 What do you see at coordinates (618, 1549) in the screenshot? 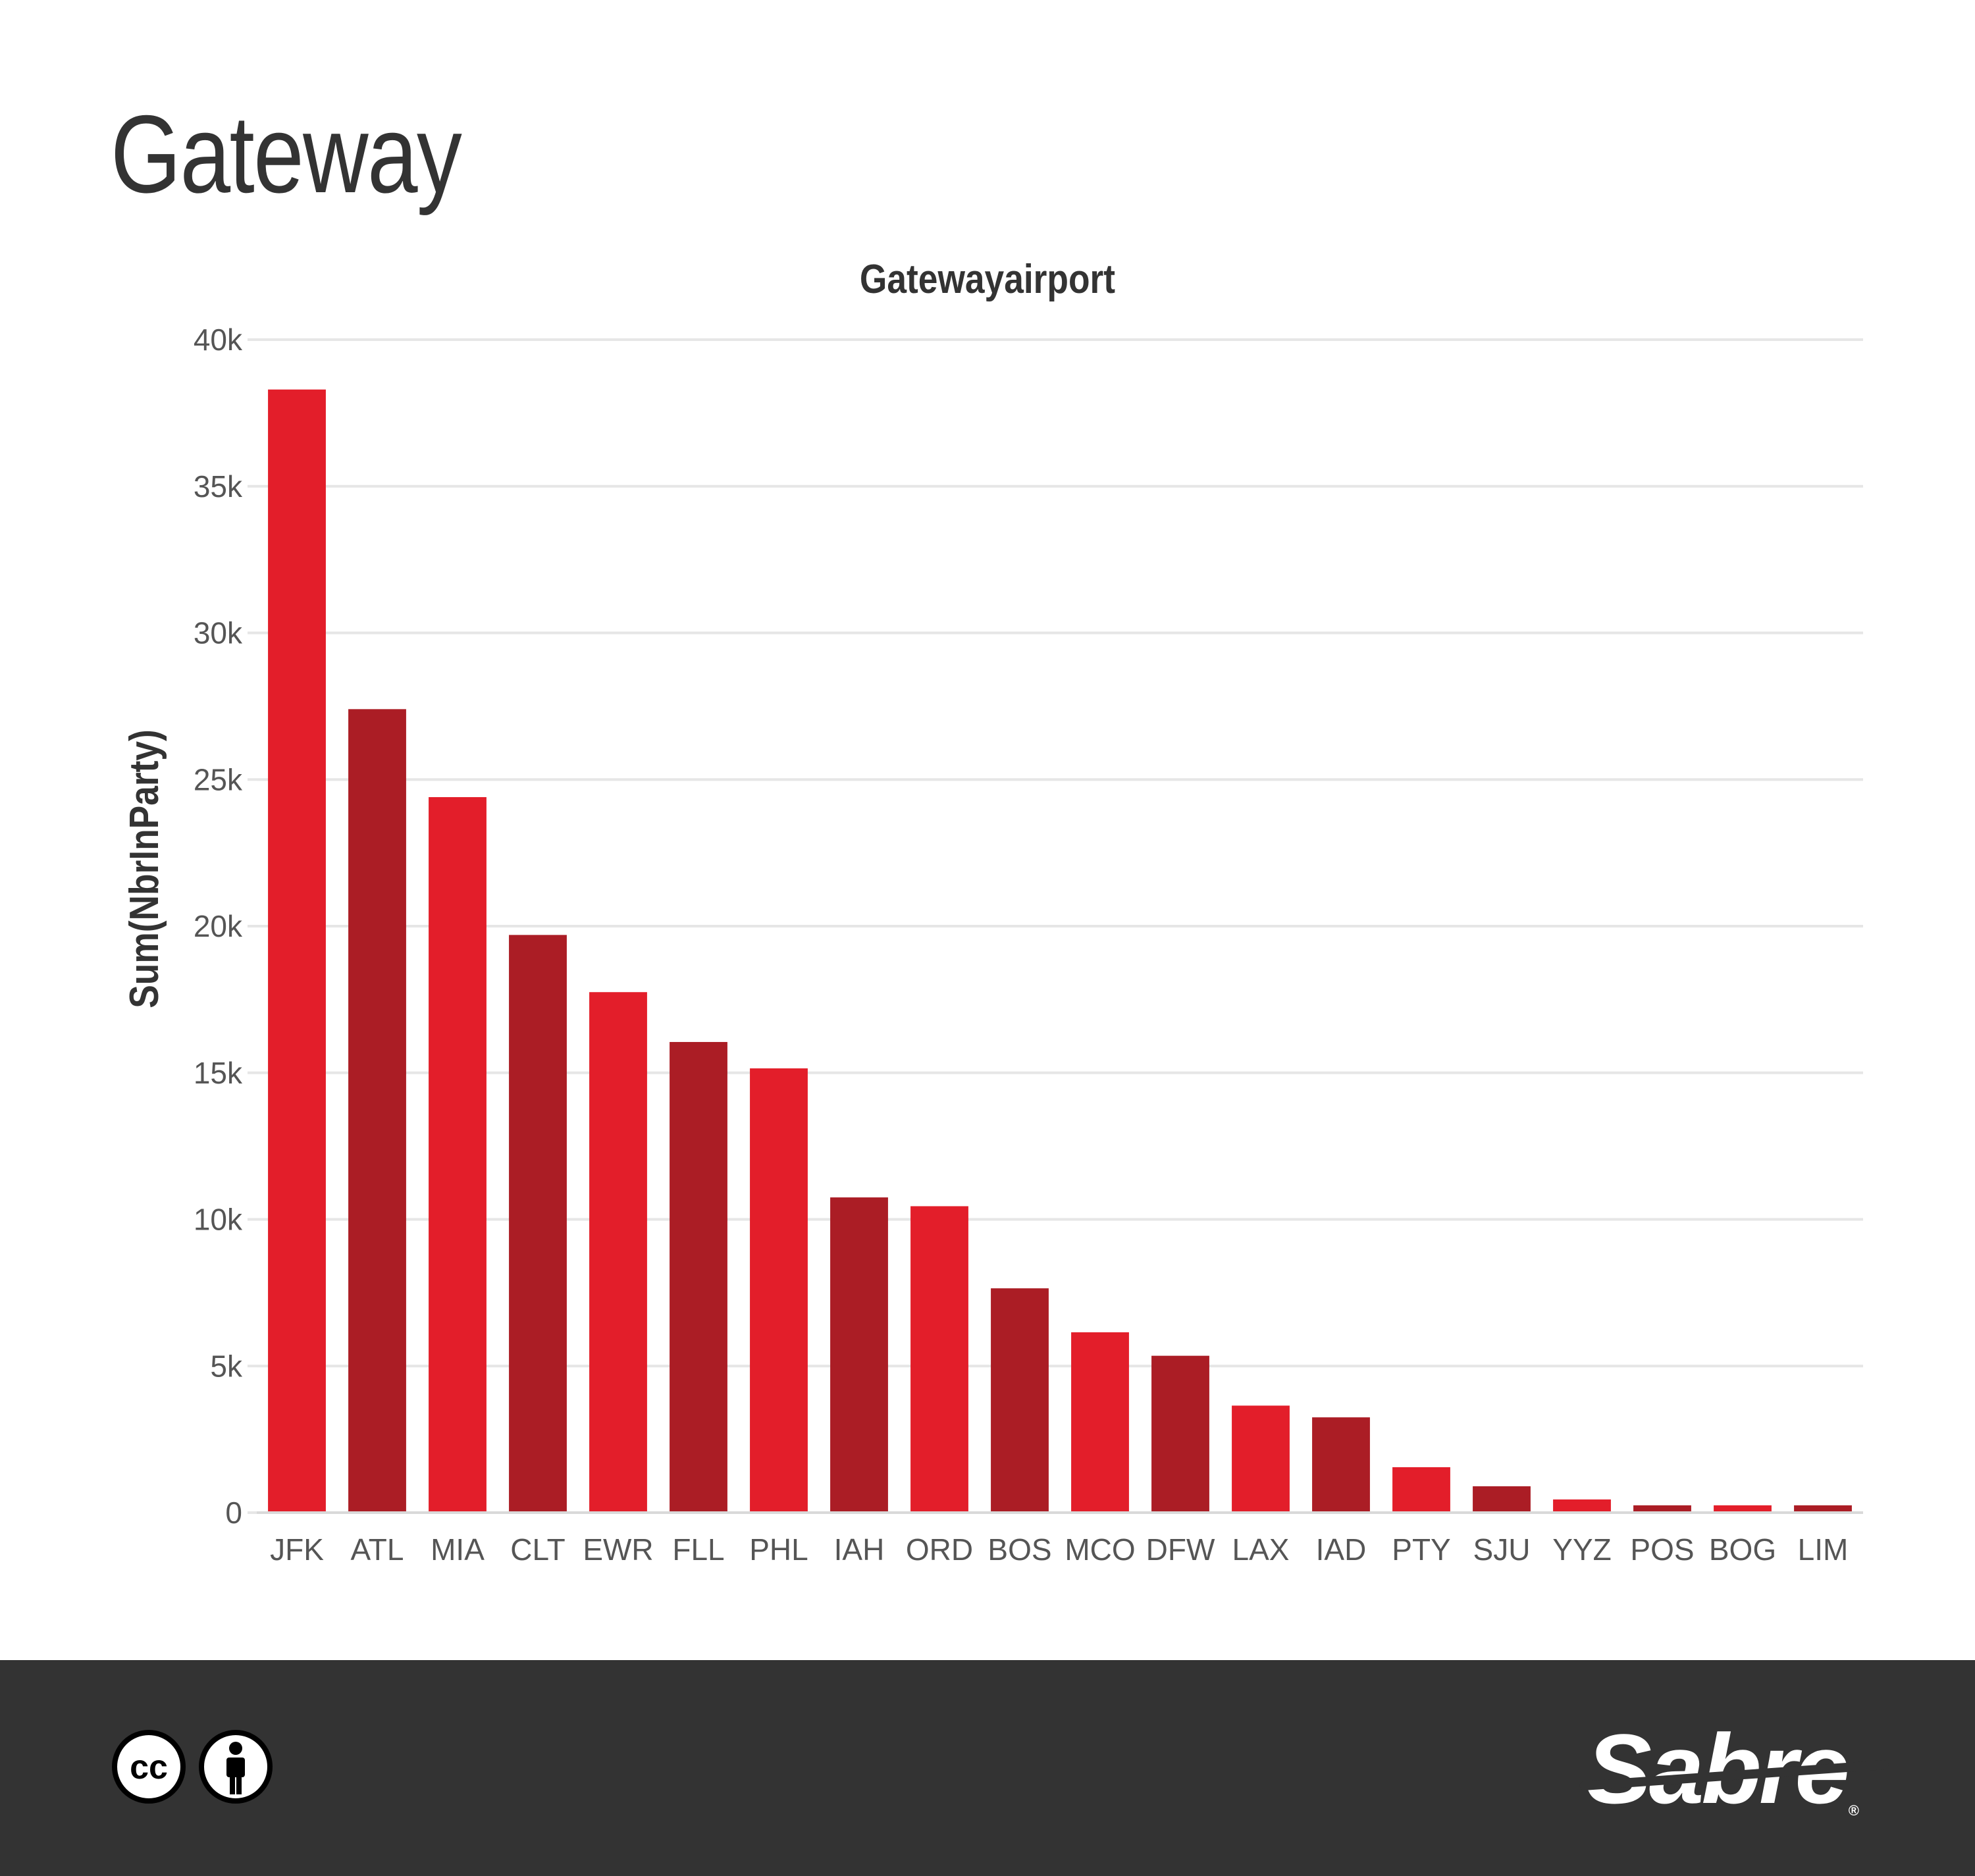
I see `x-tick-label: EWR` at bounding box center [618, 1549].